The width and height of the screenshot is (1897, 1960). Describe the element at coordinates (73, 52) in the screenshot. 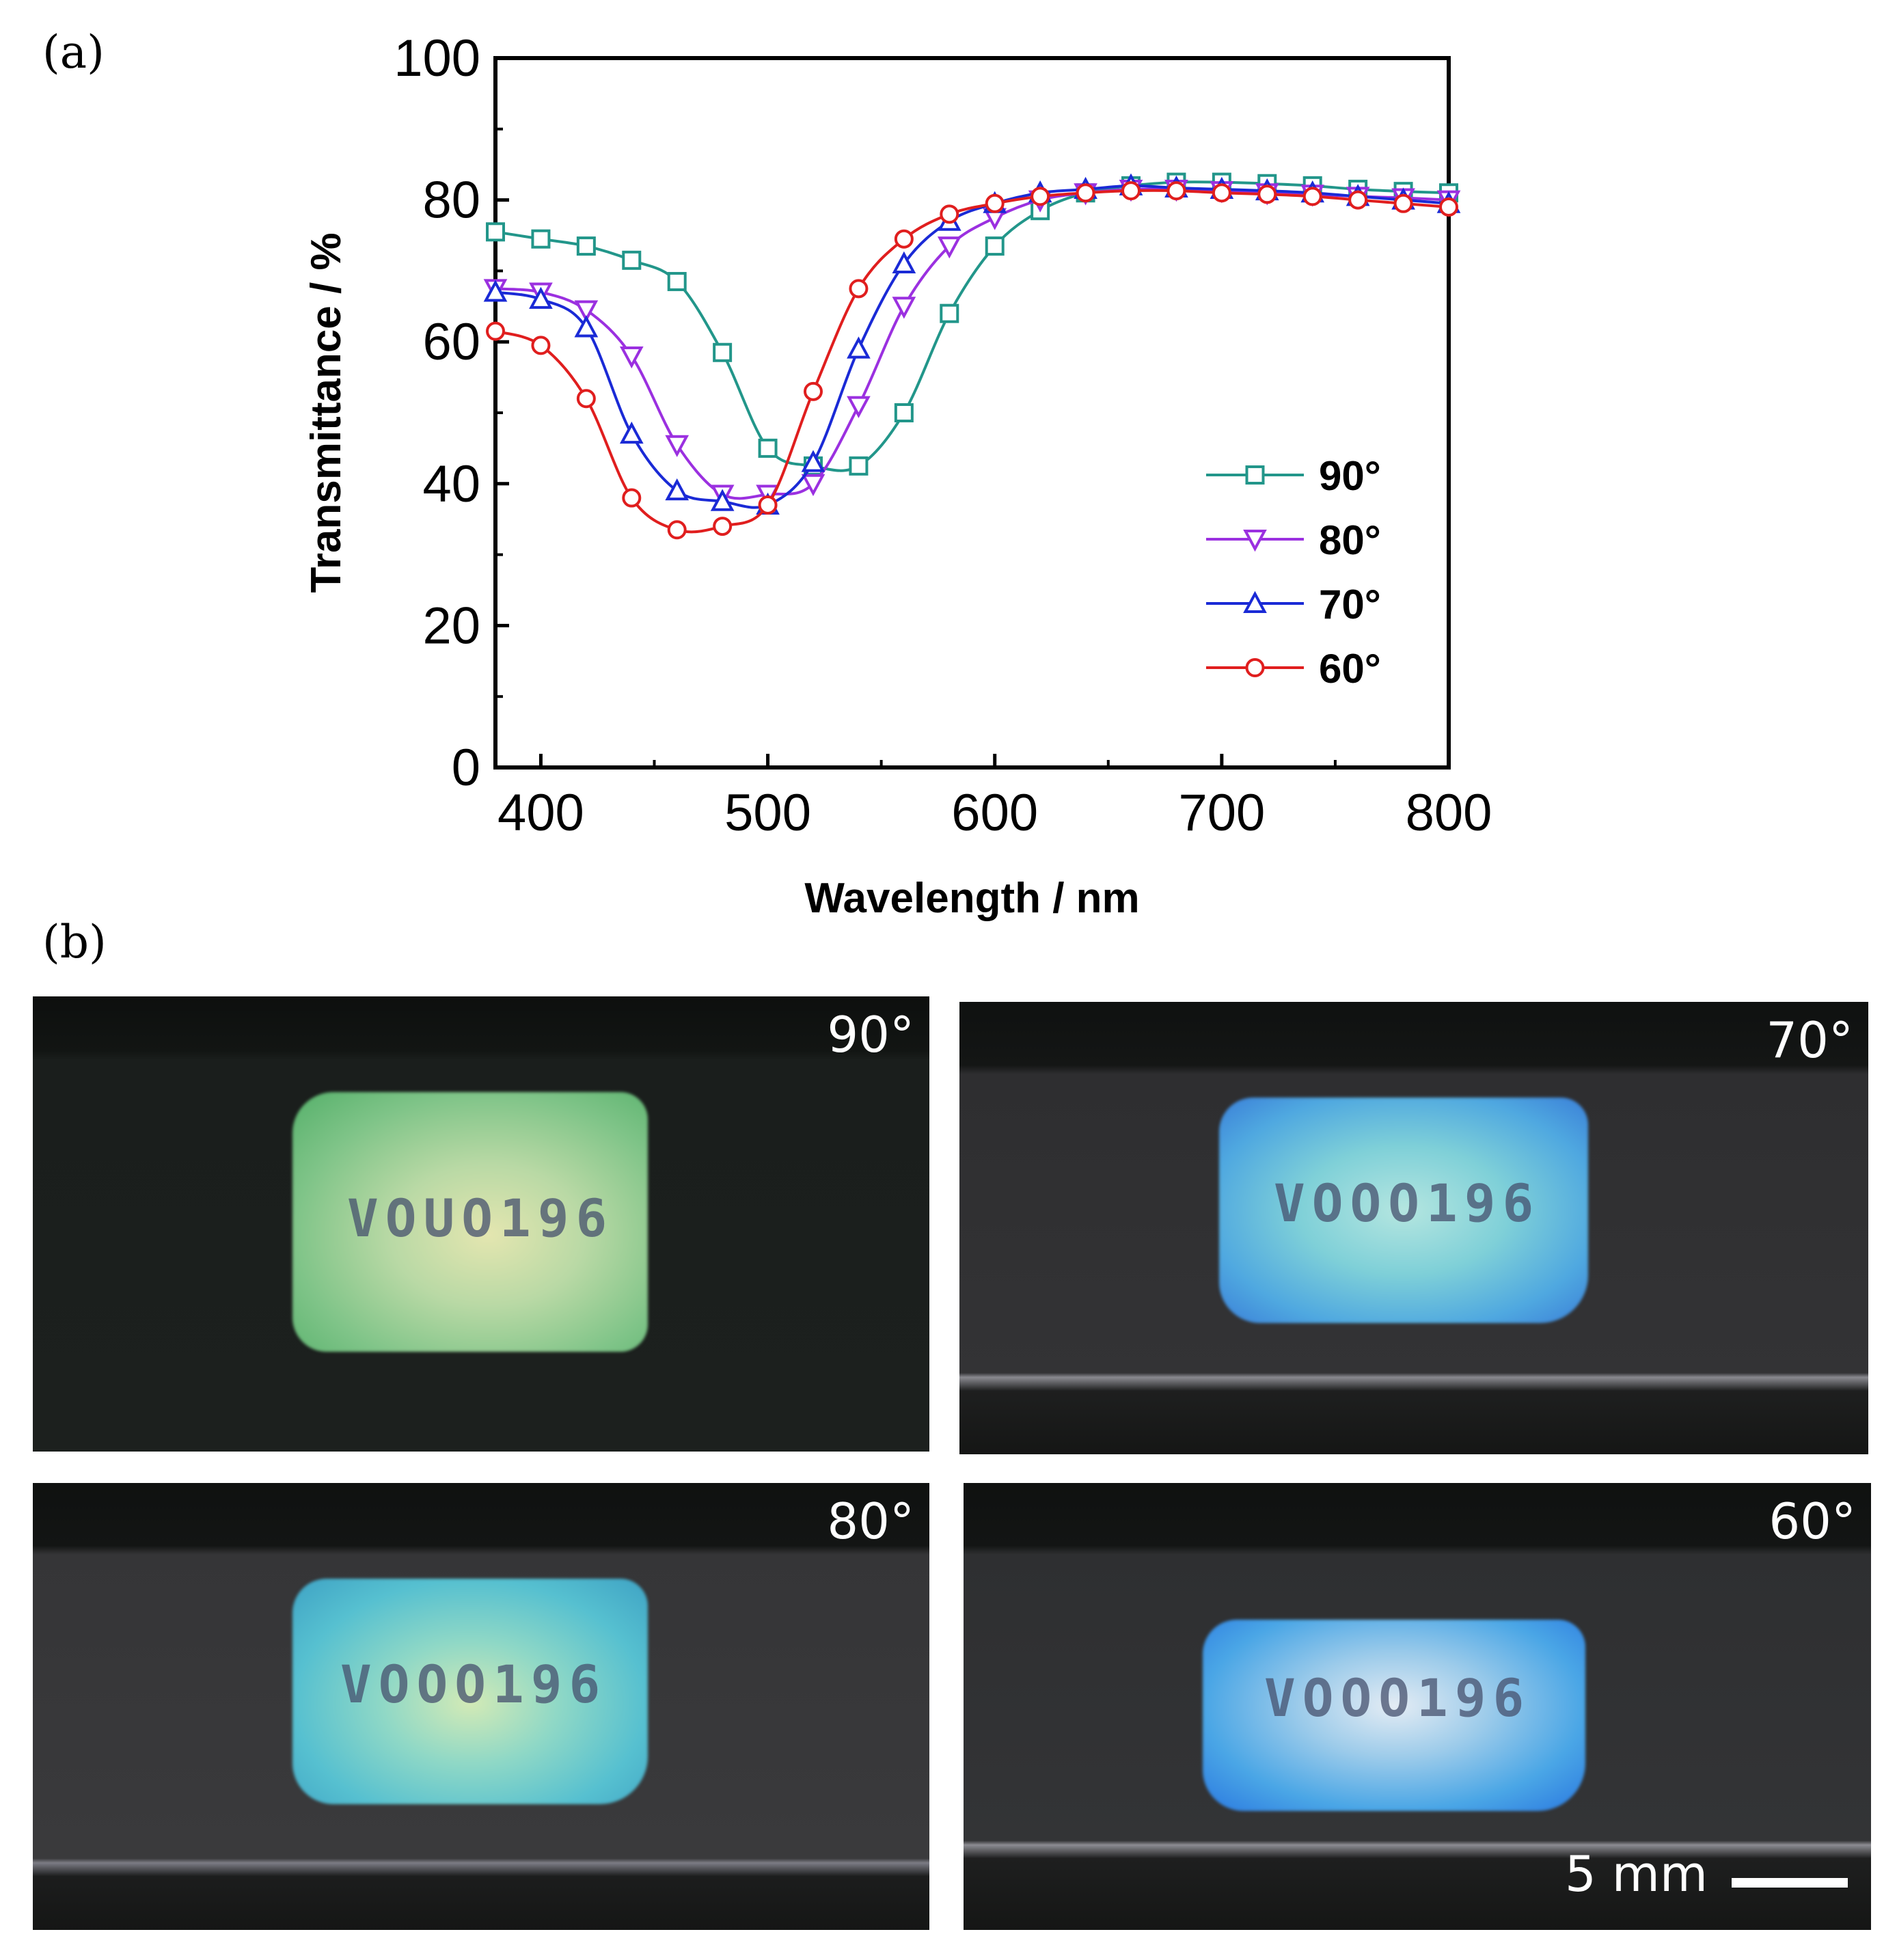

I see `panel-a-label: (a)` at that location.